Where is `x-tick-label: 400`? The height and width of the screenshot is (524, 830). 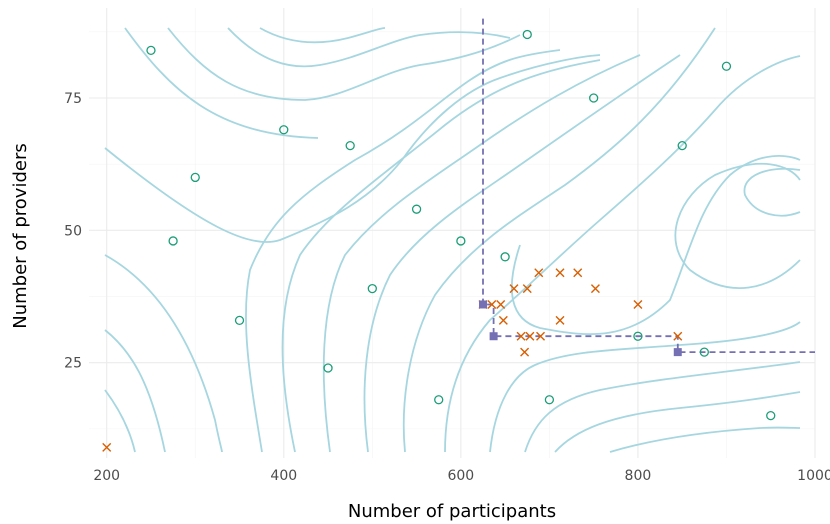
x-tick-label: 400 is located at coordinates (283, 476).